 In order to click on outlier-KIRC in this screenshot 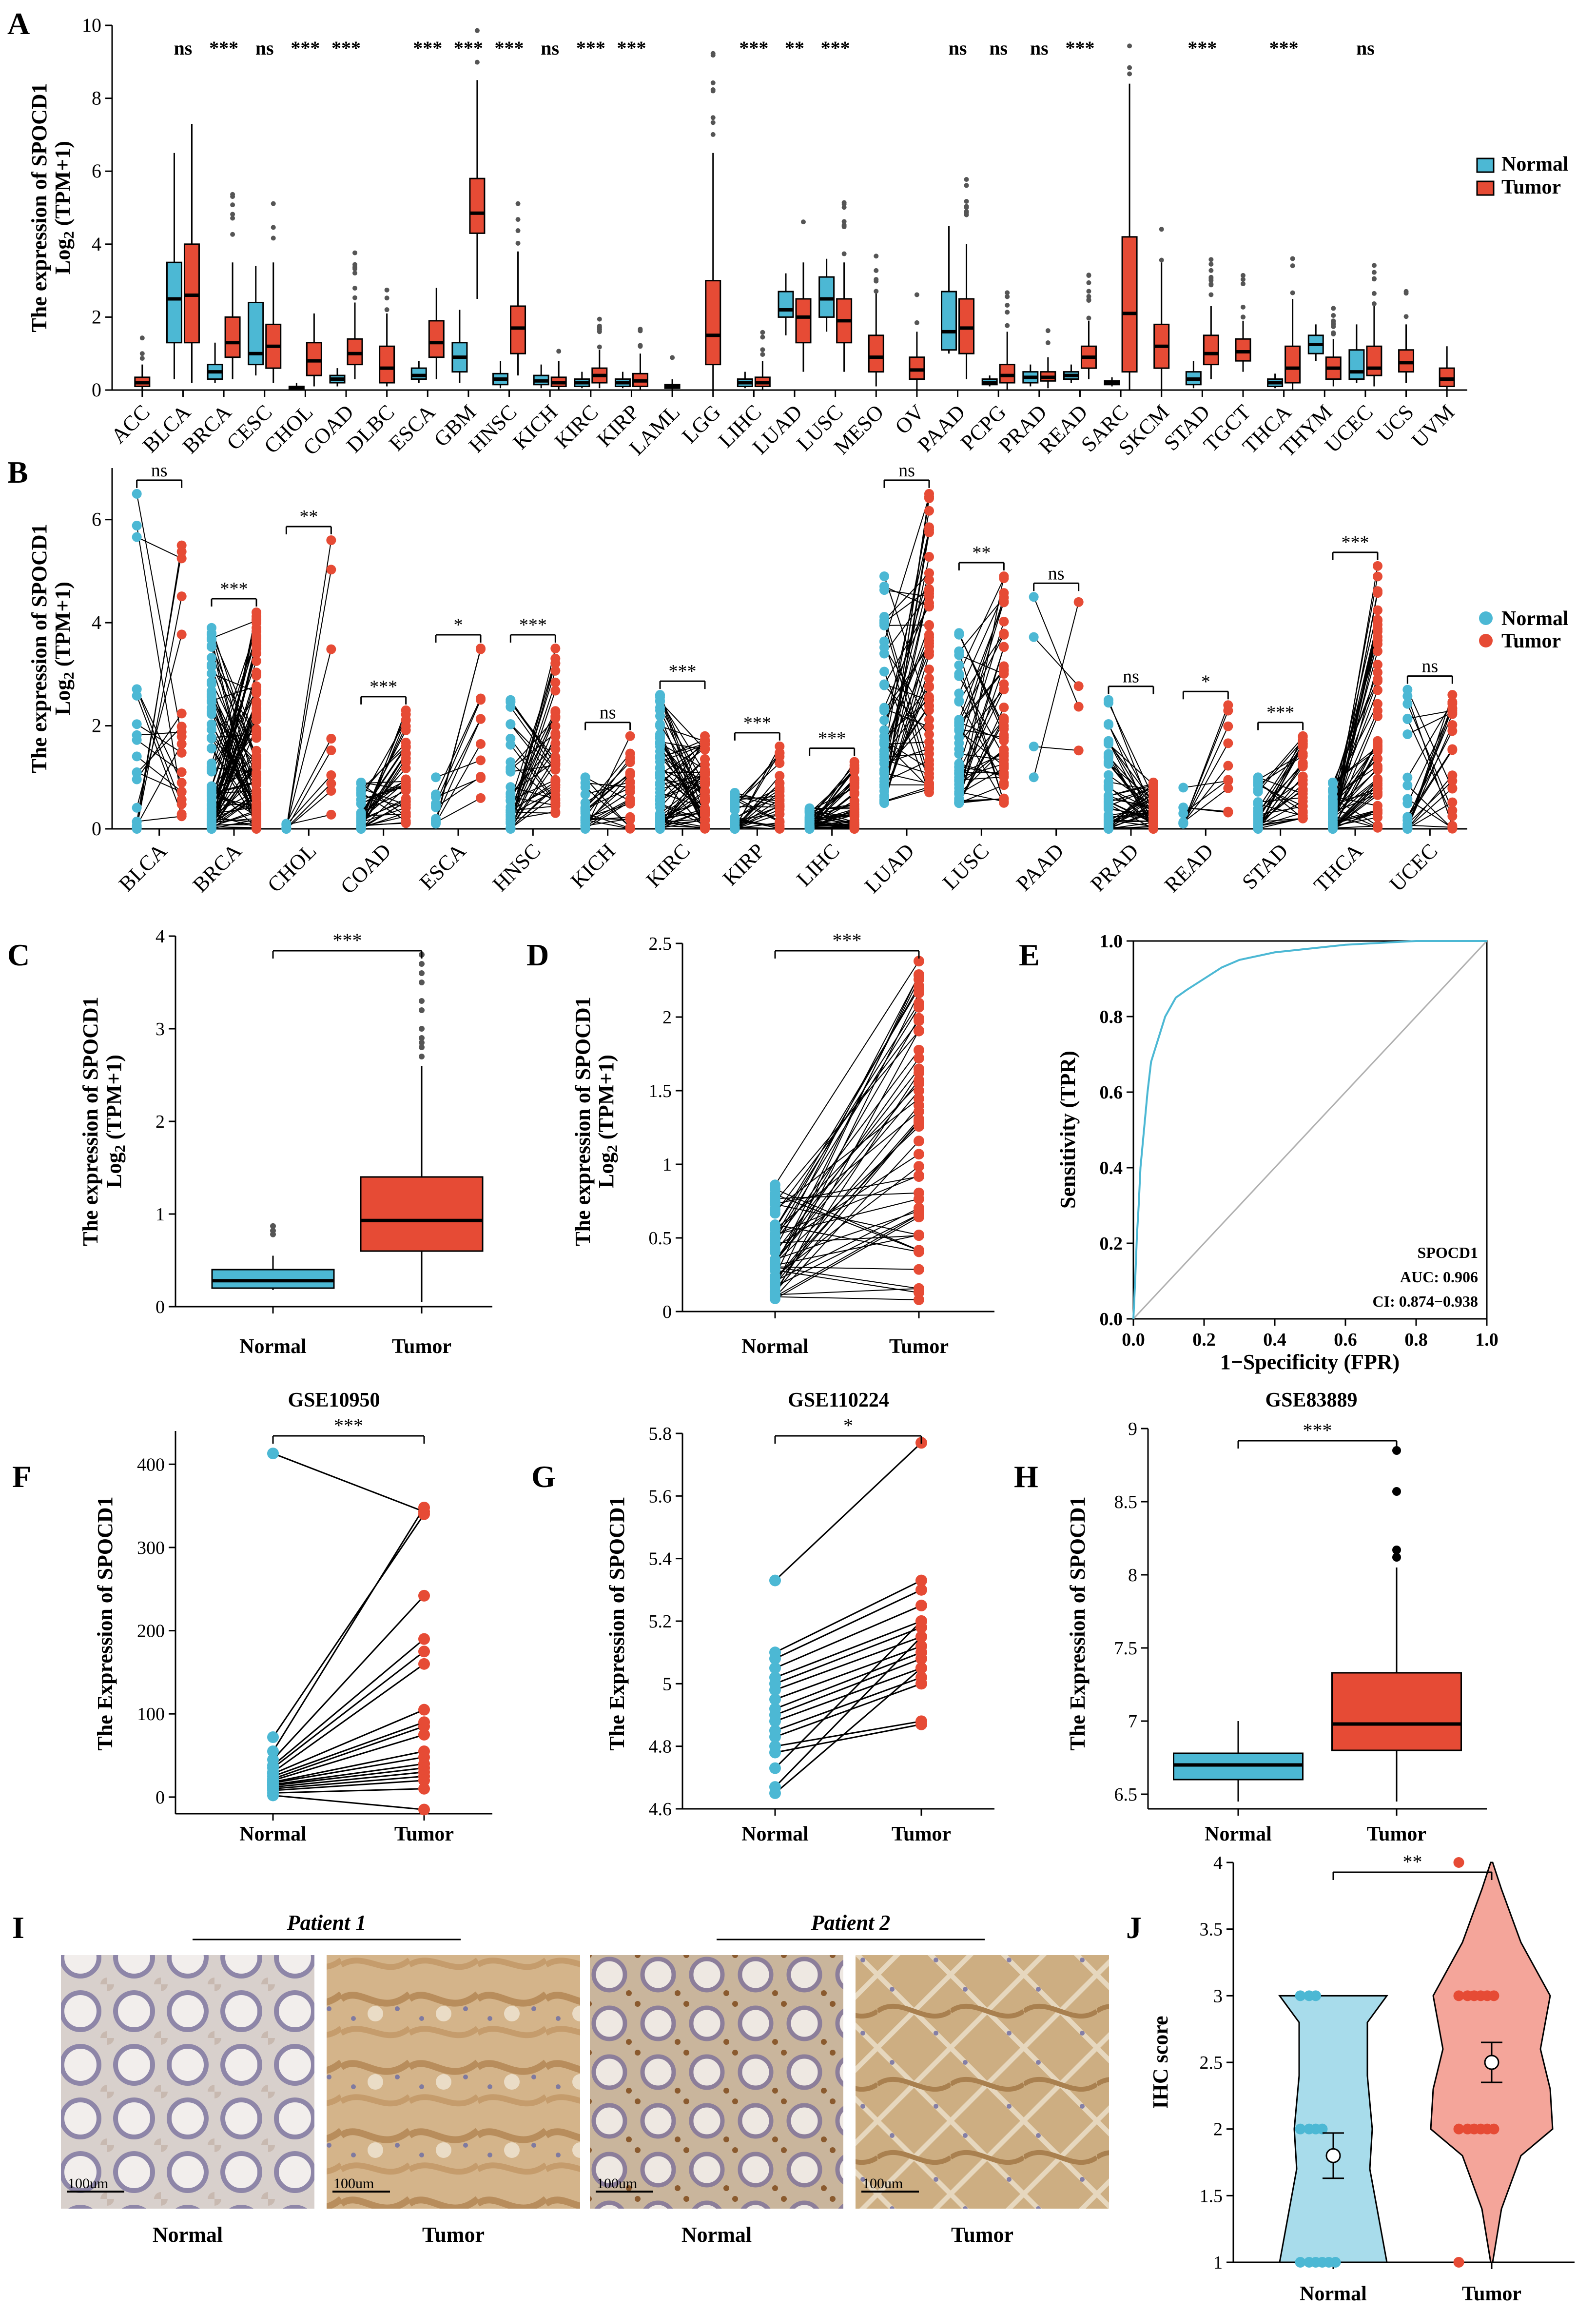, I will do `click(600, 327)`.